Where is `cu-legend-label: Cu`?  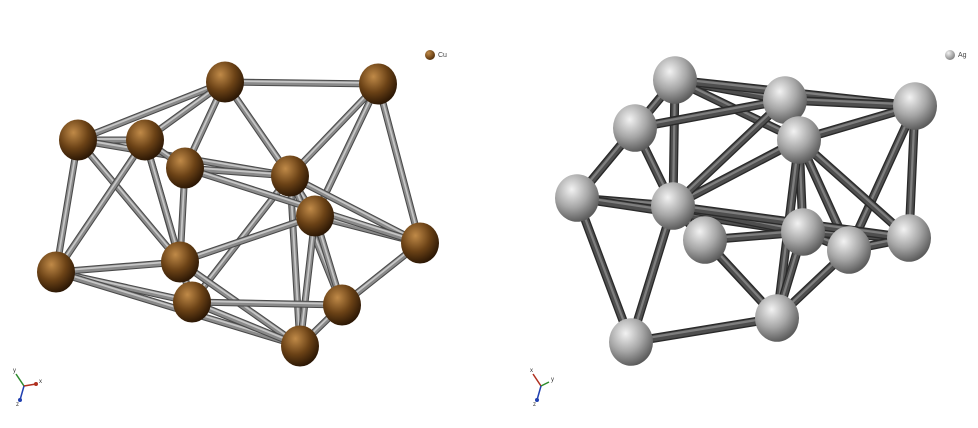
cu-legend-label: Cu is located at coordinates (442, 55).